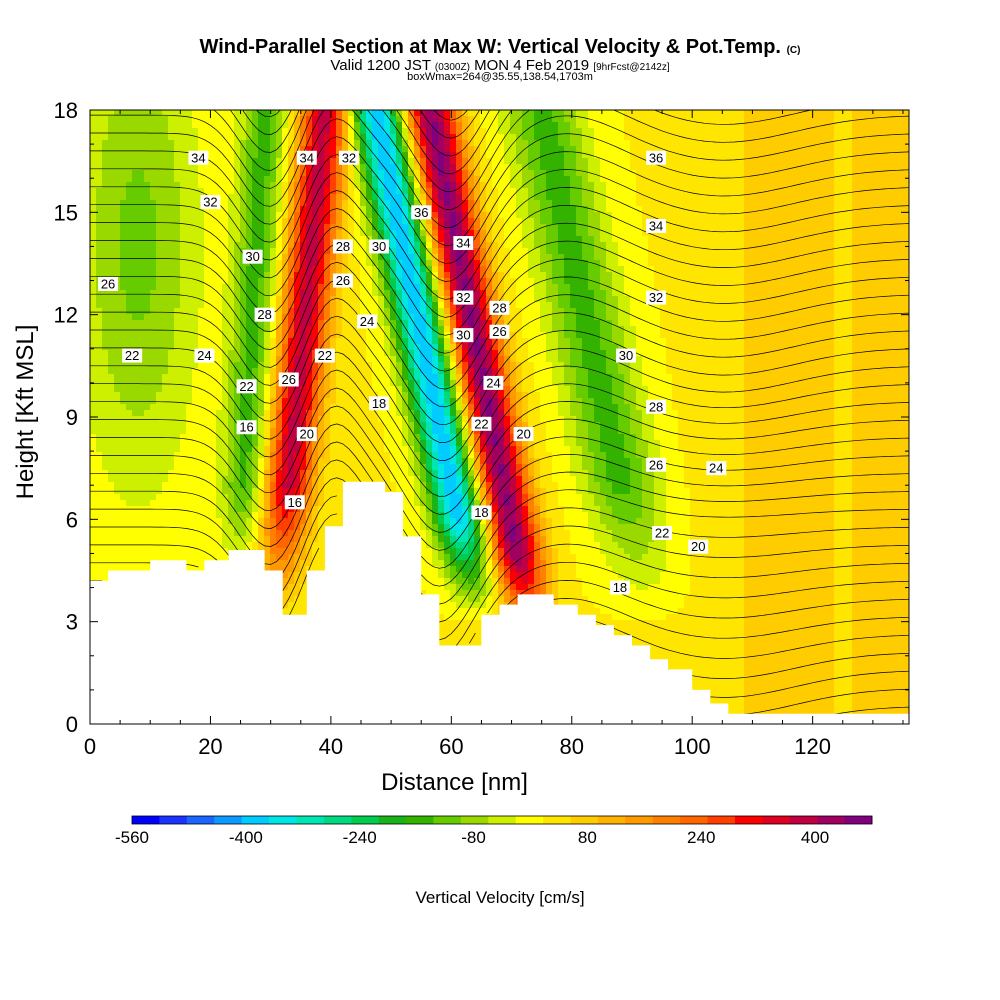 The width and height of the screenshot is (1000, 1000). Describe the element at coordinates (451, 746) in the screenshot. I see `x-tick-label: 60` at that location.